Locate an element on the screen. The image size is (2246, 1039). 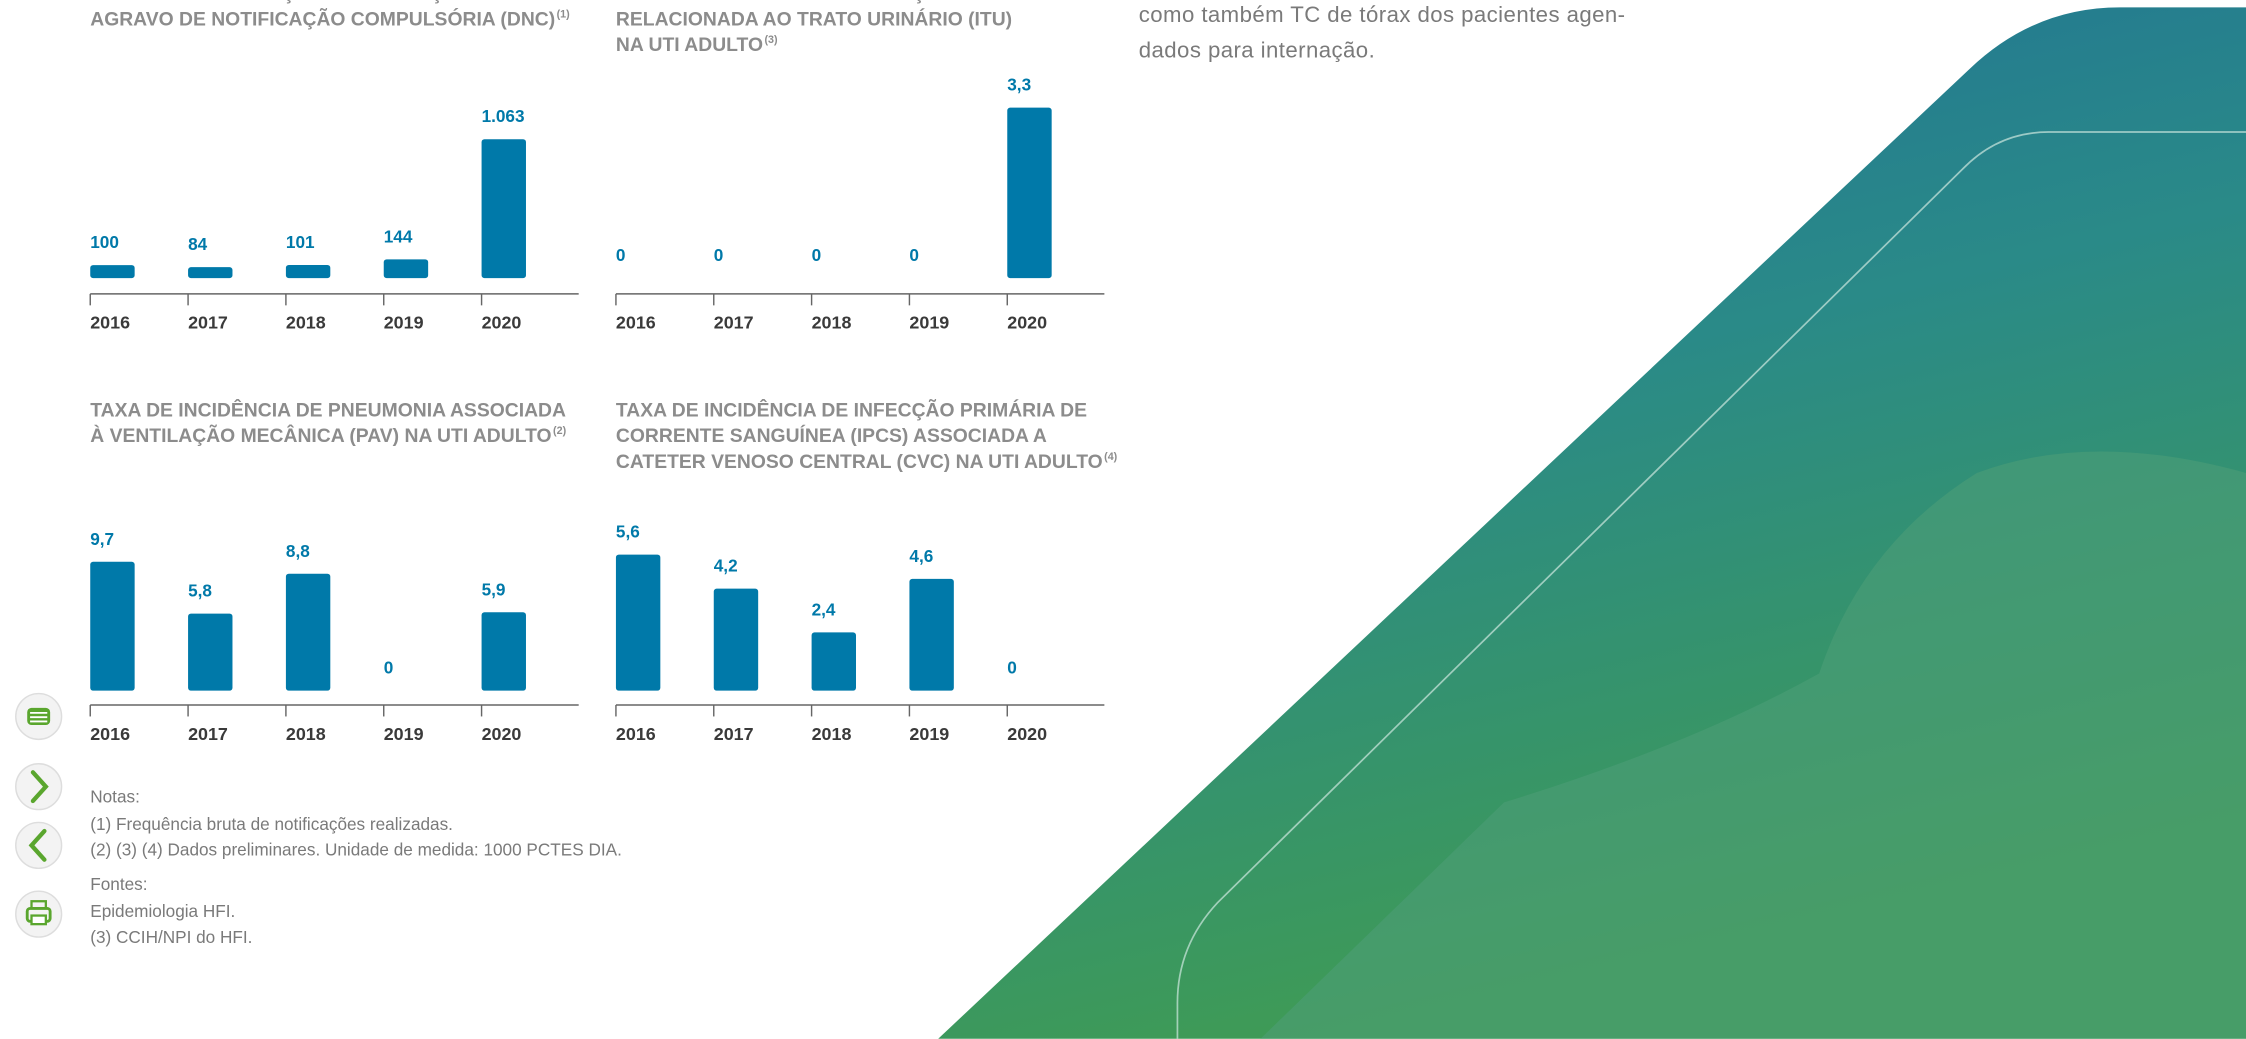
value-label: 3,3 is located at coordinates (1019, 85).